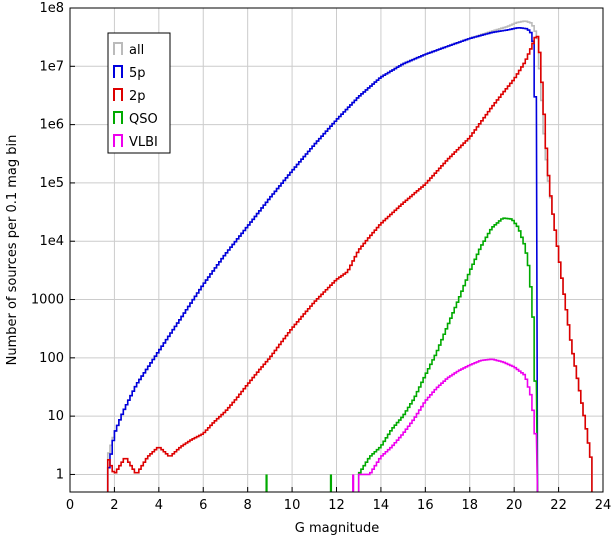 This screenshot has width=614, height=544. I want to click on legend-box, so click(139, 93).